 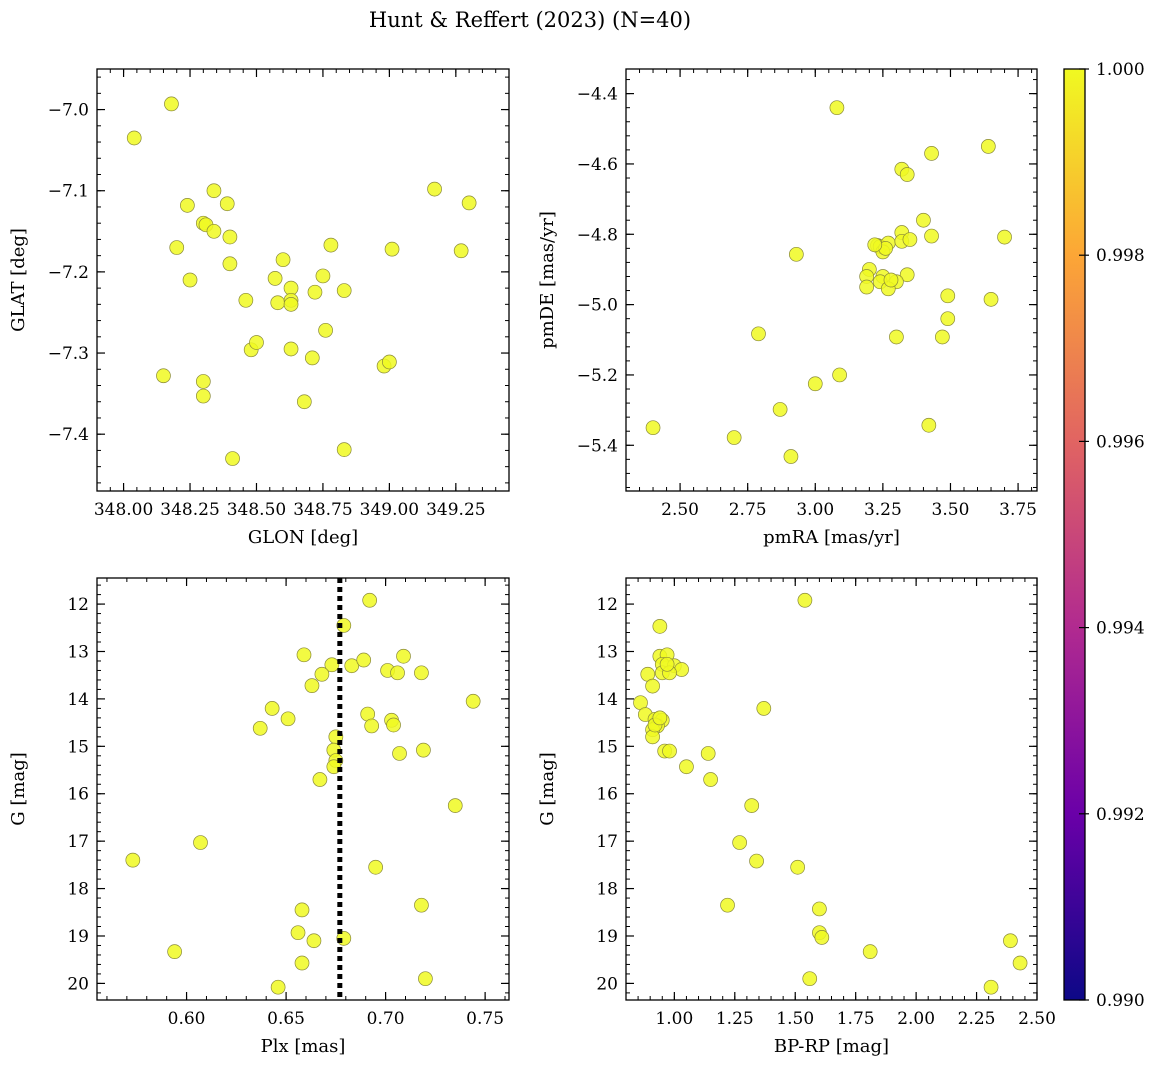 I want to click on x-tick-label: 348.25, so click(x=189, y=510).